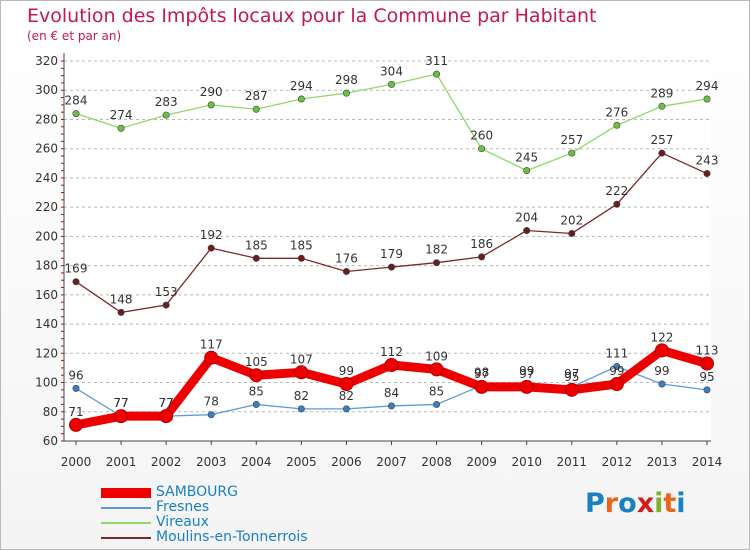 This screenshot has width=750, height=550. What do you see at coordinates (76, 101) in the screenshot?
I see `data-label-vireaux: 284` at bounding box center [76, 101].